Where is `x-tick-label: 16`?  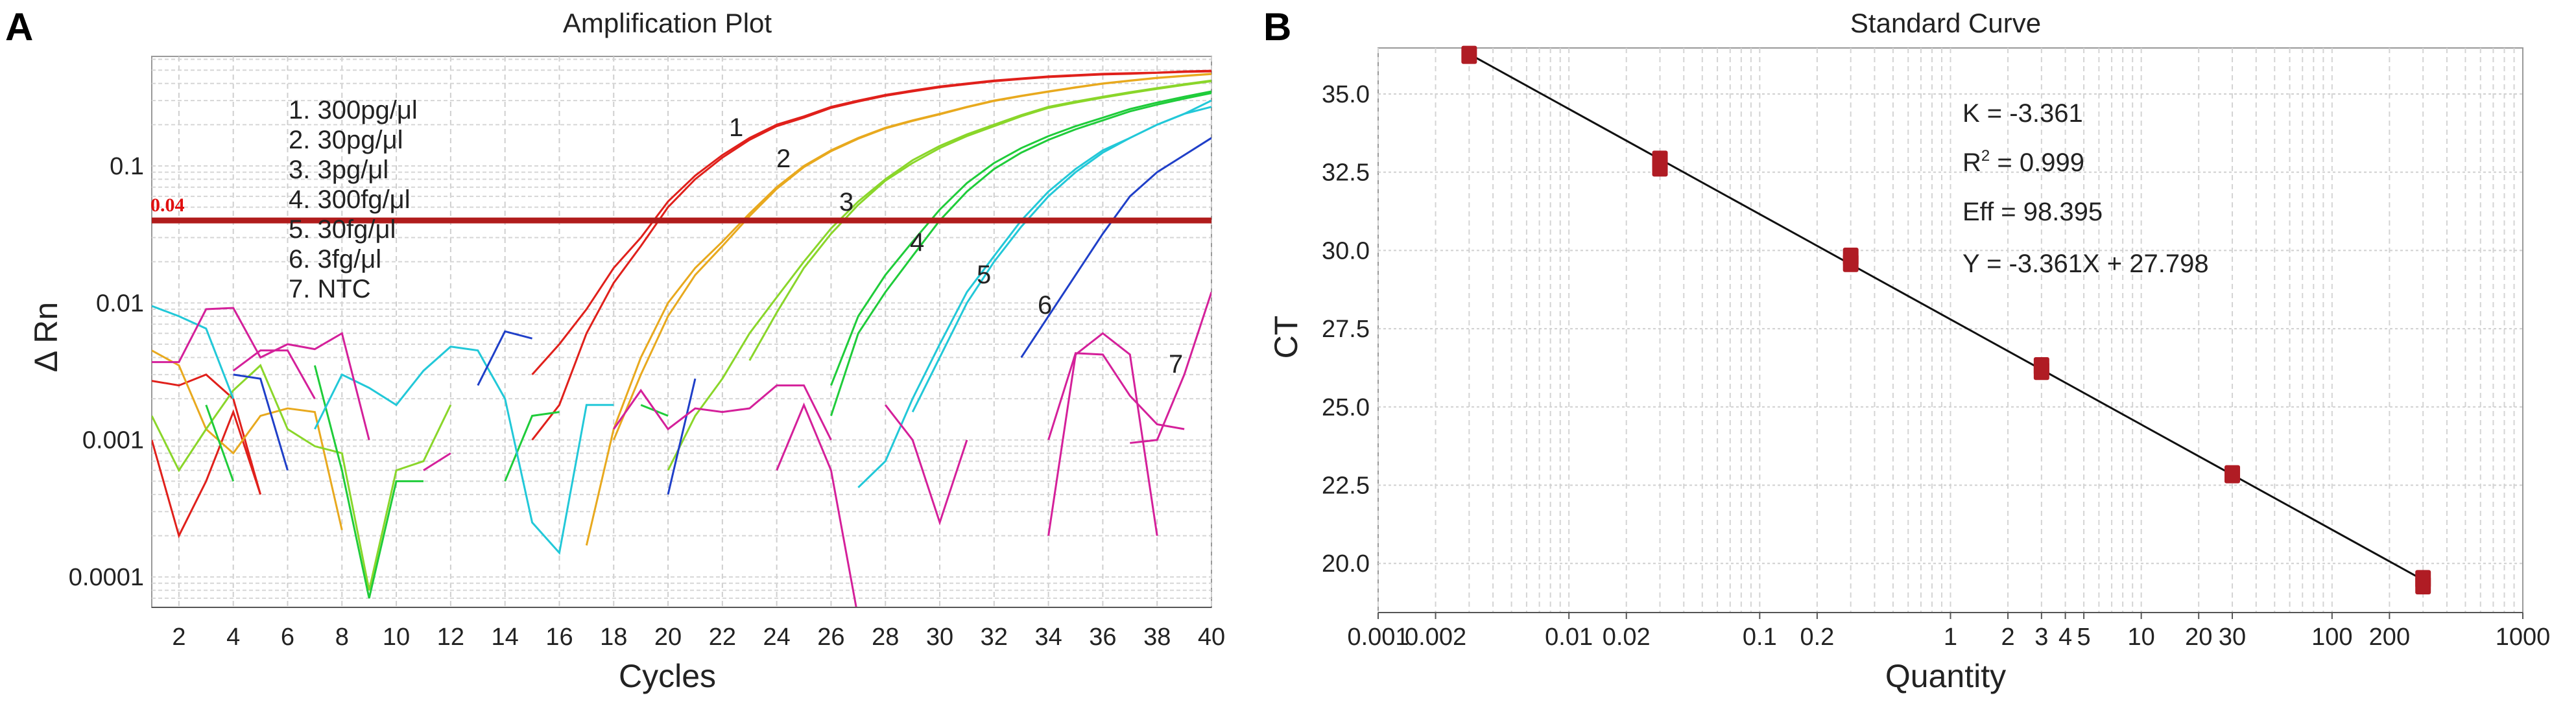 x-tick-label: 16 is located at coordinates (559, 638).